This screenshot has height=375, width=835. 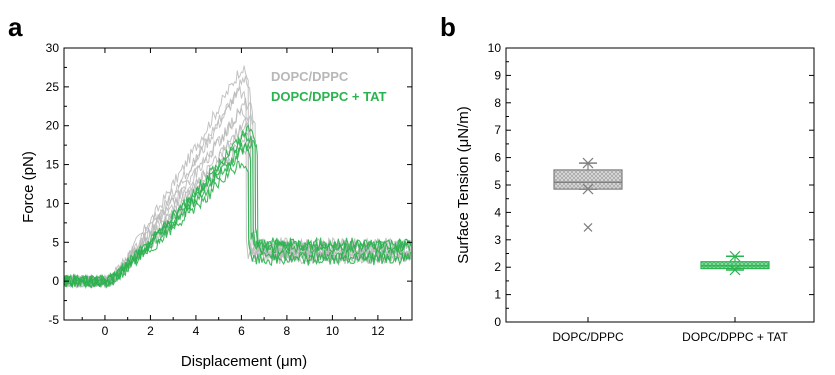 I want to click on panel-a-ylabel: Force (pN), so click(x=28, y=187).